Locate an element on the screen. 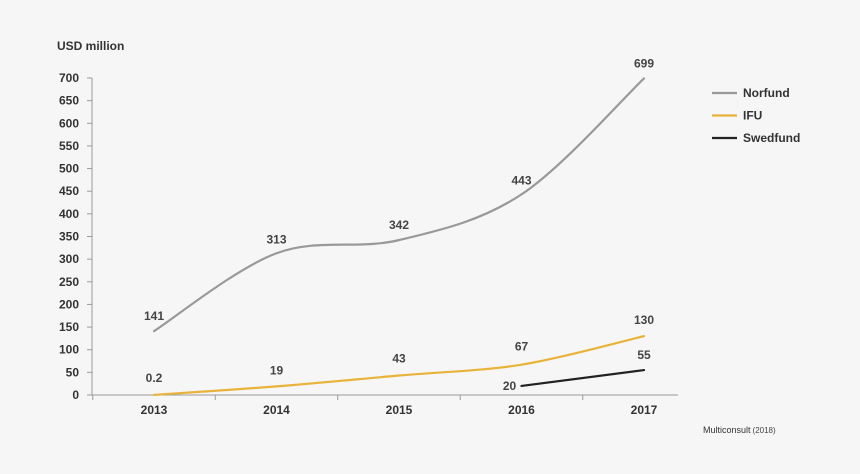 Image resolution: width=860 pixels, height=474 pixels. y-tick-label: 500 is located at coordinates (69, 169).